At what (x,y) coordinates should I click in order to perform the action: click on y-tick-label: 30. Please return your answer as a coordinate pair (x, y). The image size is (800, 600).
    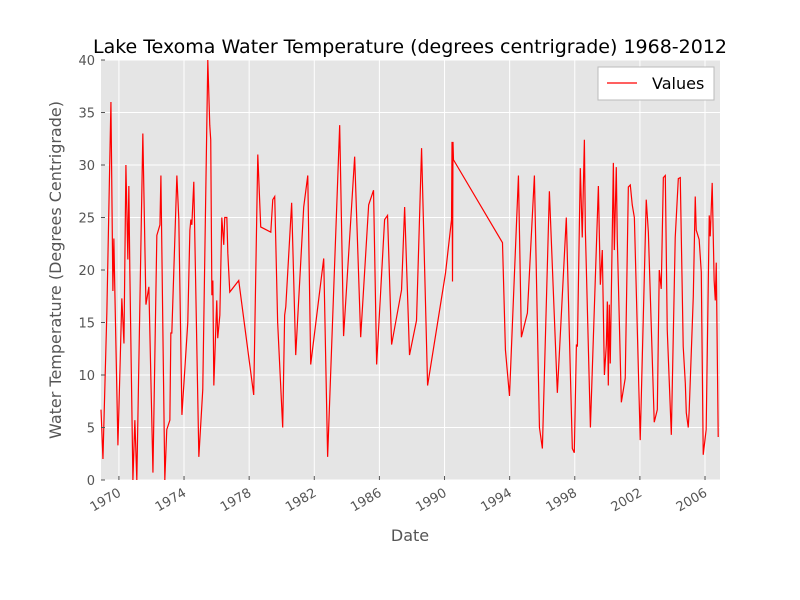
    Looking at the image, I should click on (86, 166).